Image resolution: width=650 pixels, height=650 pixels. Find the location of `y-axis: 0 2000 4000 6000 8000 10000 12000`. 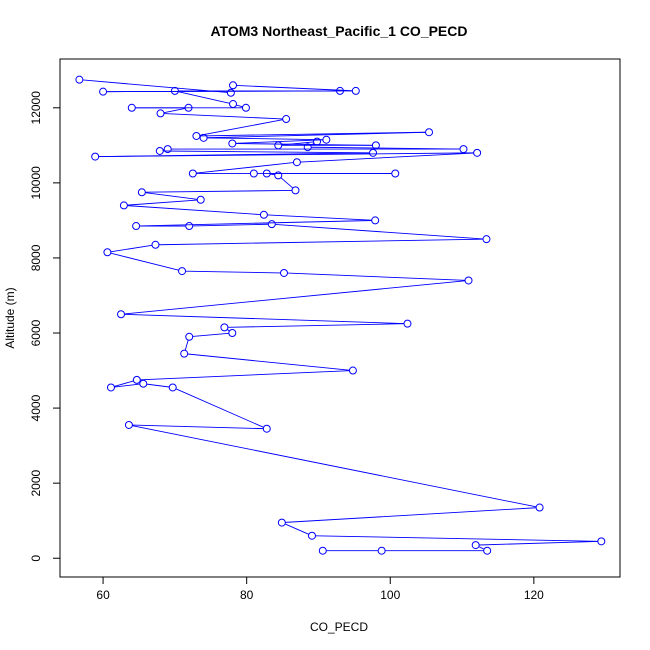

y-axis: 0 2000 4000 6000 8000 10000 12000 is located at coordinates (45, 326).